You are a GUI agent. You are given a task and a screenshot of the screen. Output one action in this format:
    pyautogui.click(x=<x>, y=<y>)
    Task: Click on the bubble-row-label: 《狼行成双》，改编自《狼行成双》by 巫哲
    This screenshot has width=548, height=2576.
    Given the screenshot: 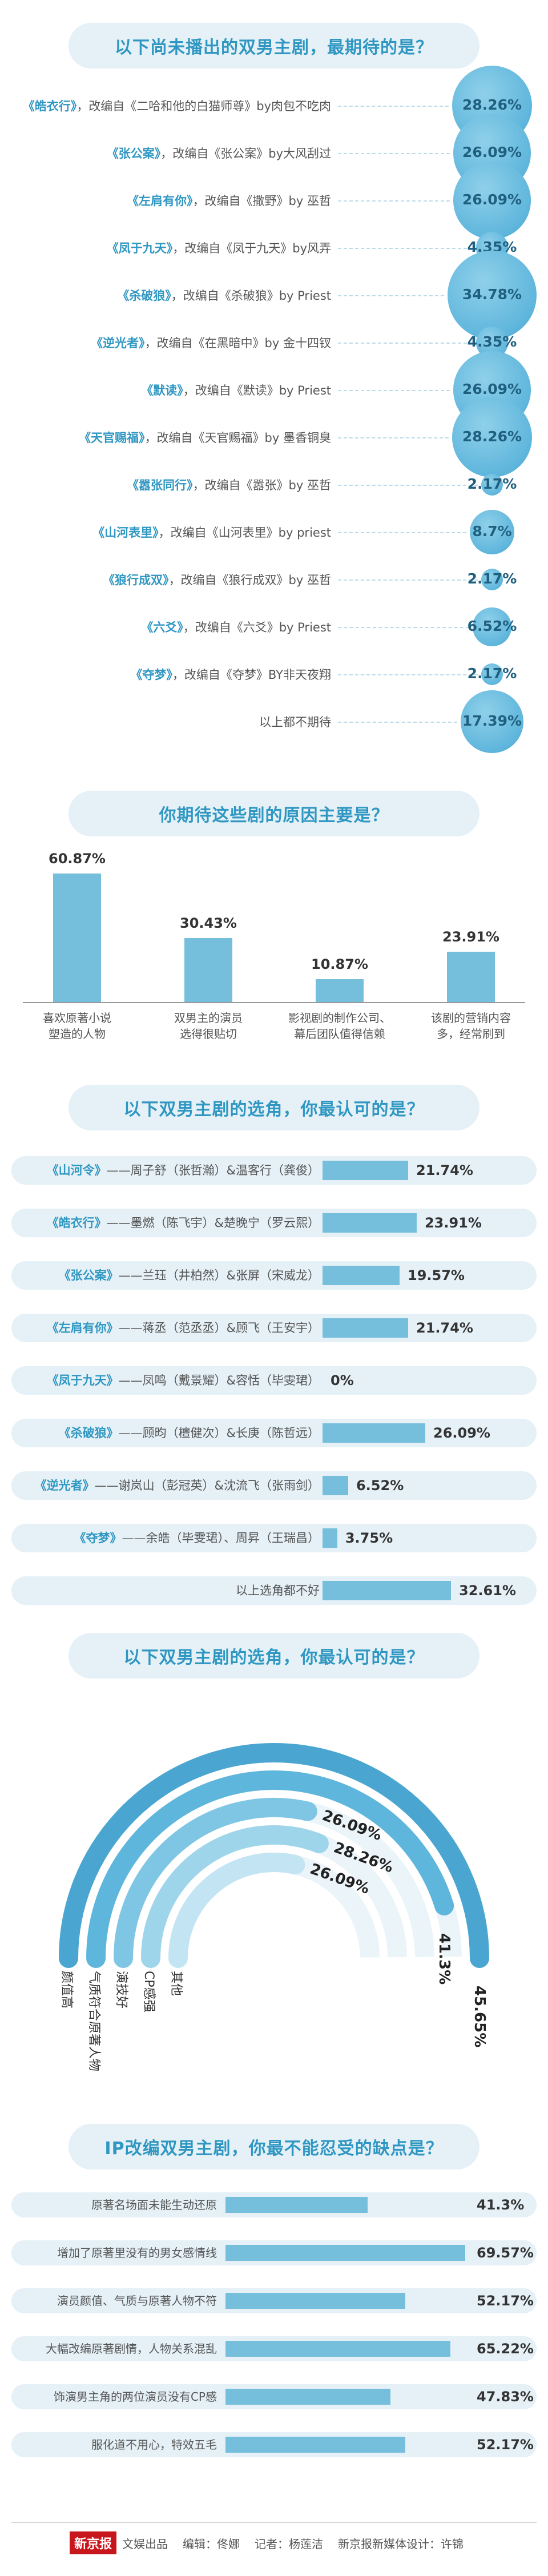 What is the action you would take?
    pyautogui.click(x=171, y=579)
    